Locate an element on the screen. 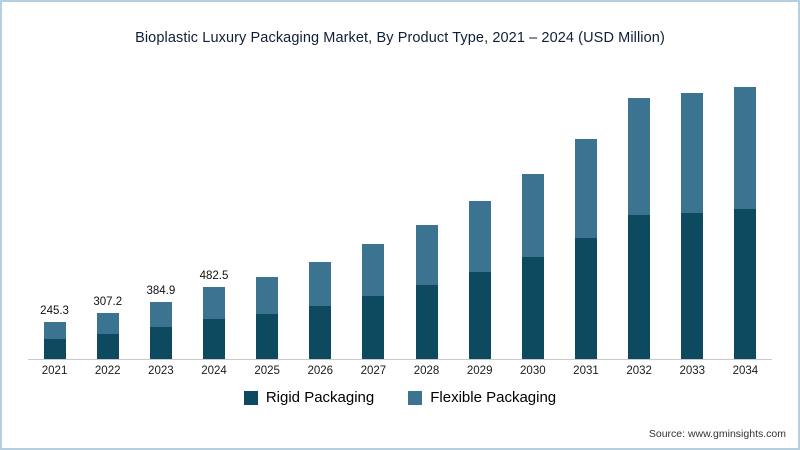 Image resolution: width=800 pixels, height=450 pixels. bar-group-2032 is located at coordinates (639, 219).